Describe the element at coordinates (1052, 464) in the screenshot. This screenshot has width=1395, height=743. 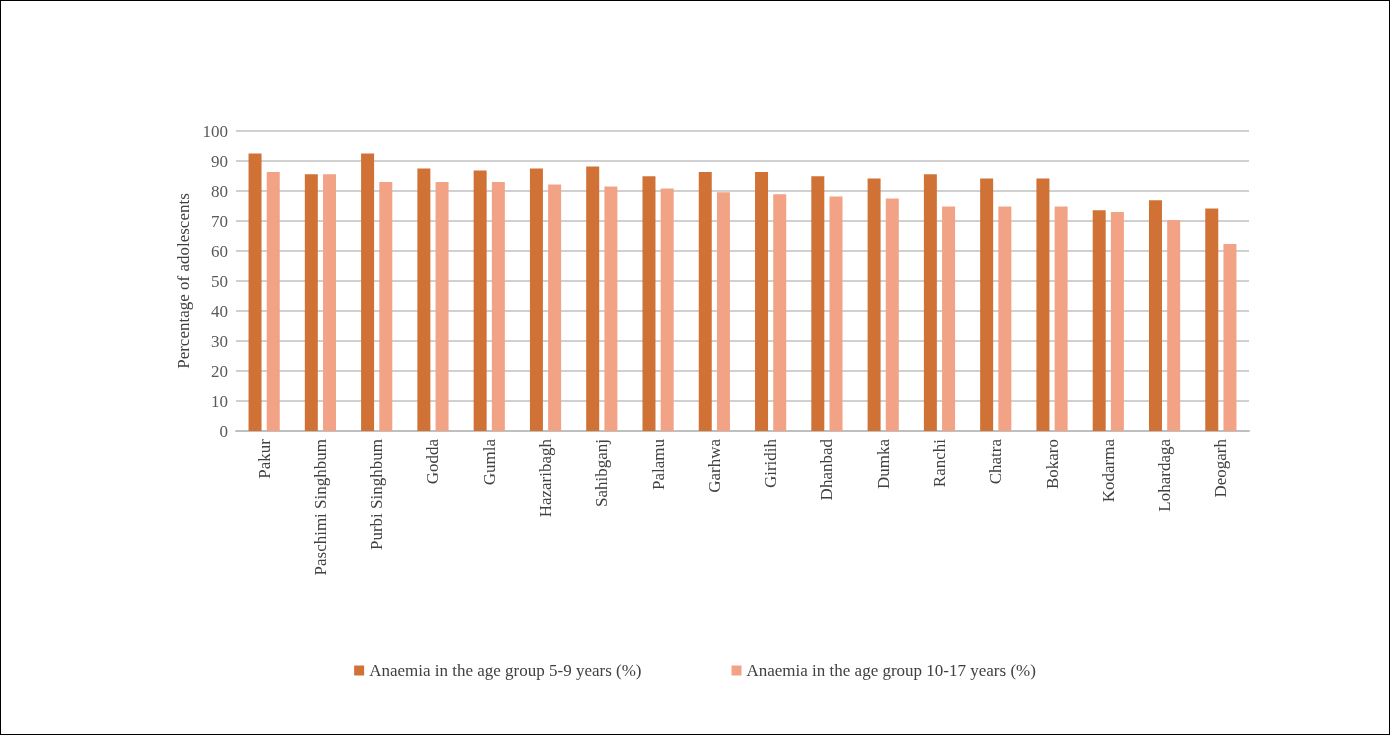
I see `x-tick-label: Bokaro` at that location.